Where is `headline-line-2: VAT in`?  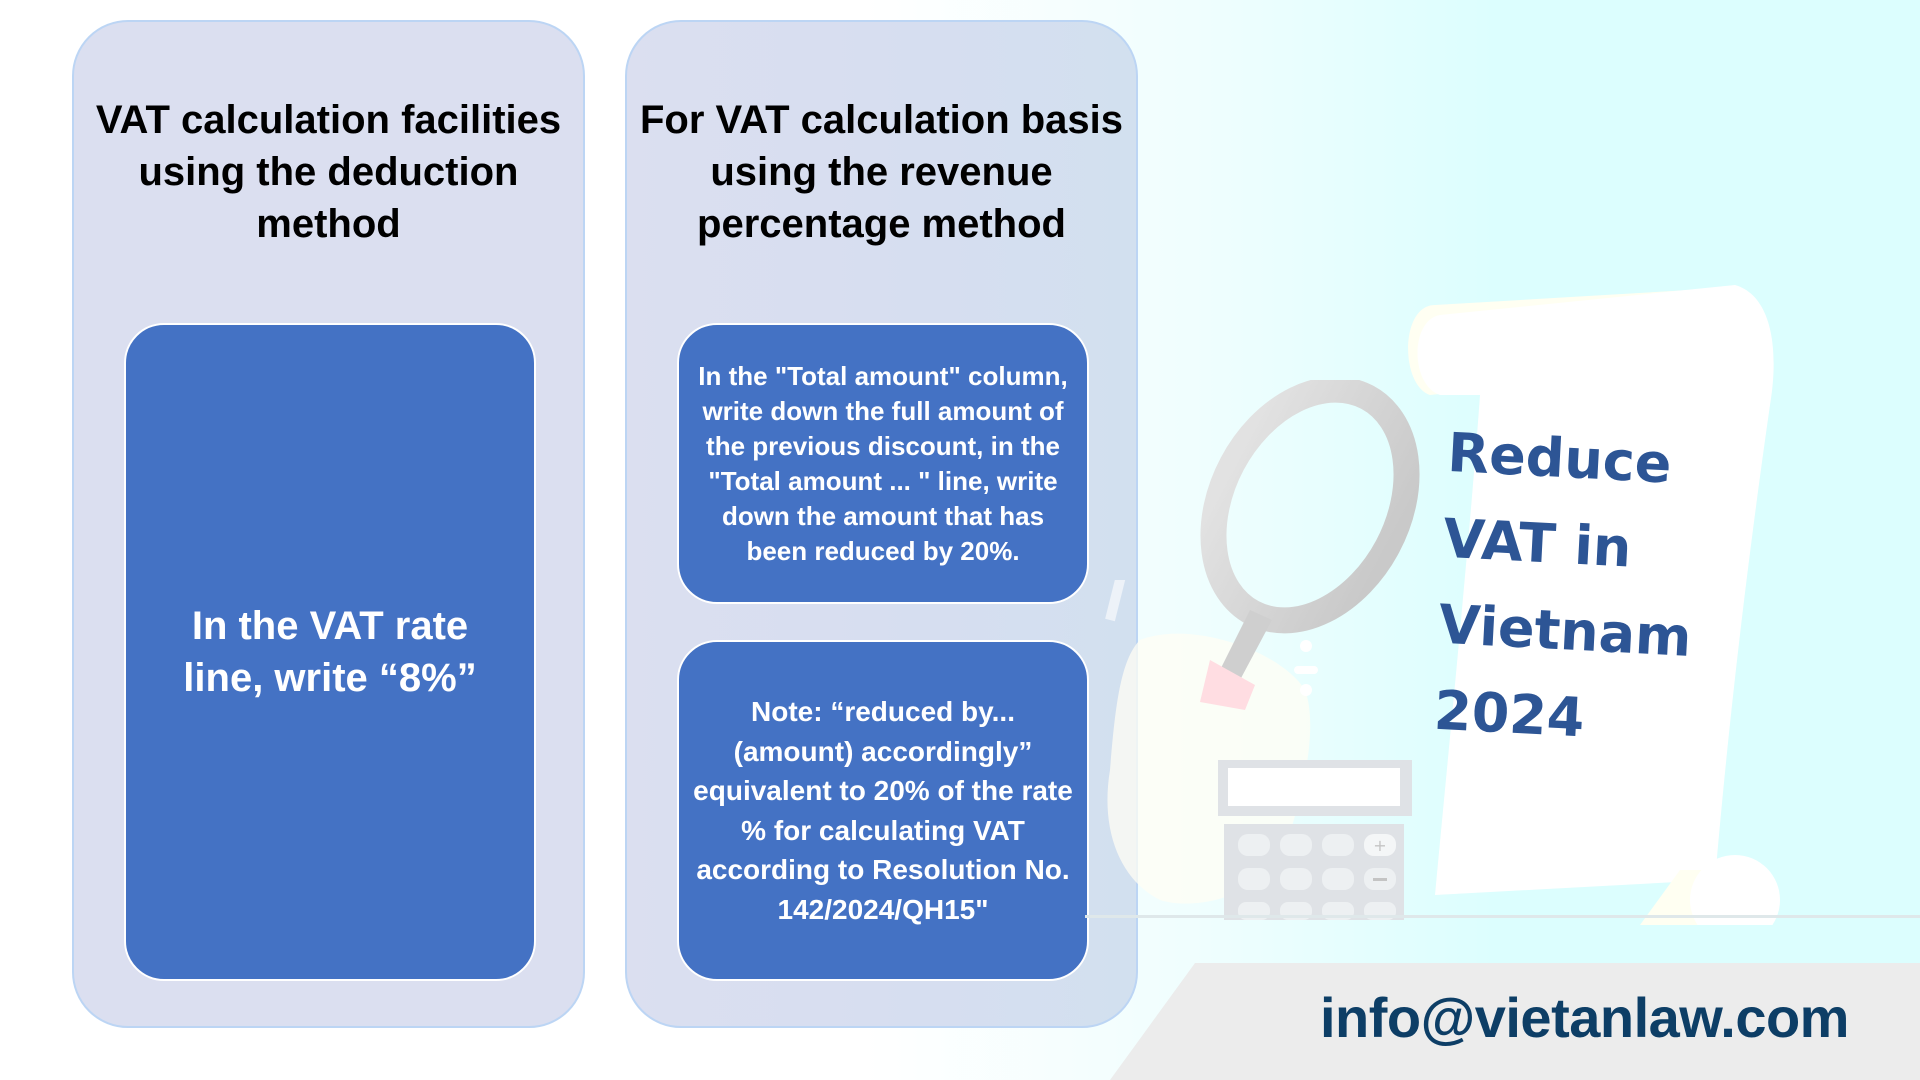
headline-line-2: VAT in is located at coordinates (1537, 543).